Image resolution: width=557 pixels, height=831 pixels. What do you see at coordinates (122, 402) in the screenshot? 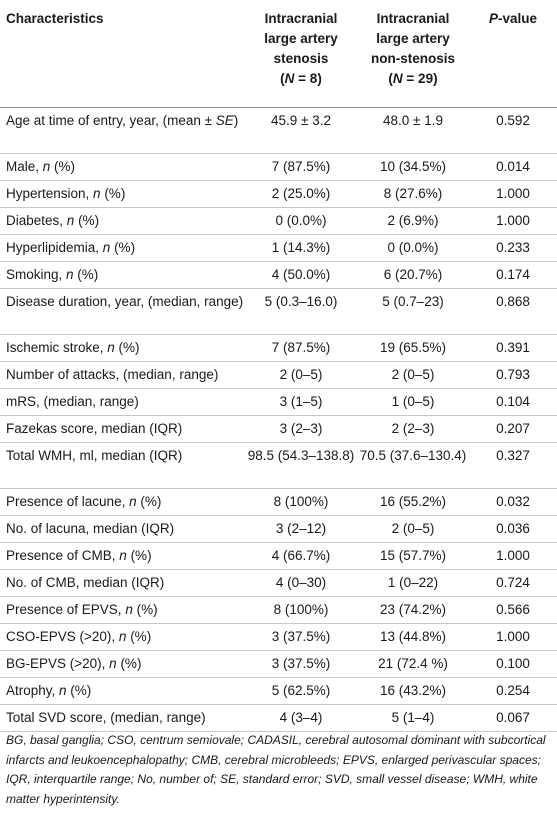
I see `row-label: mRS, (median, range)` at bounding box center [122, 402].